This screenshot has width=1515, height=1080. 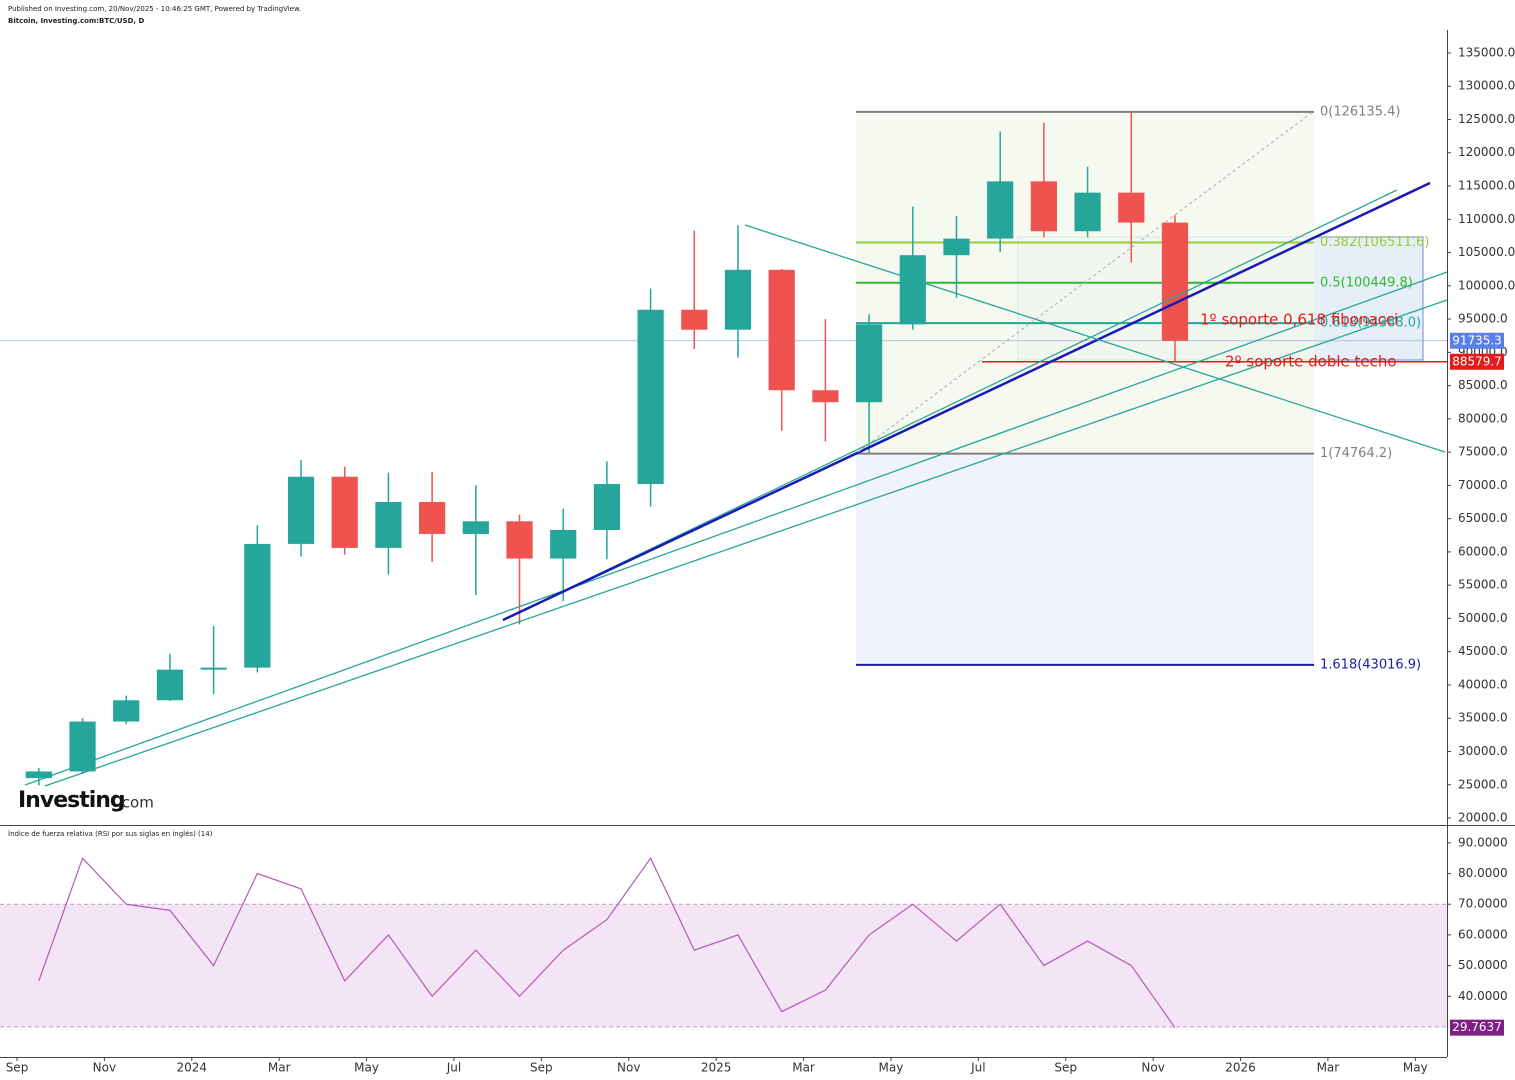 What do you see at coordinates (1486, 252) in the screenshot?
I see `y-tick-label: 105000.0` at bounding box center [1486, 252].